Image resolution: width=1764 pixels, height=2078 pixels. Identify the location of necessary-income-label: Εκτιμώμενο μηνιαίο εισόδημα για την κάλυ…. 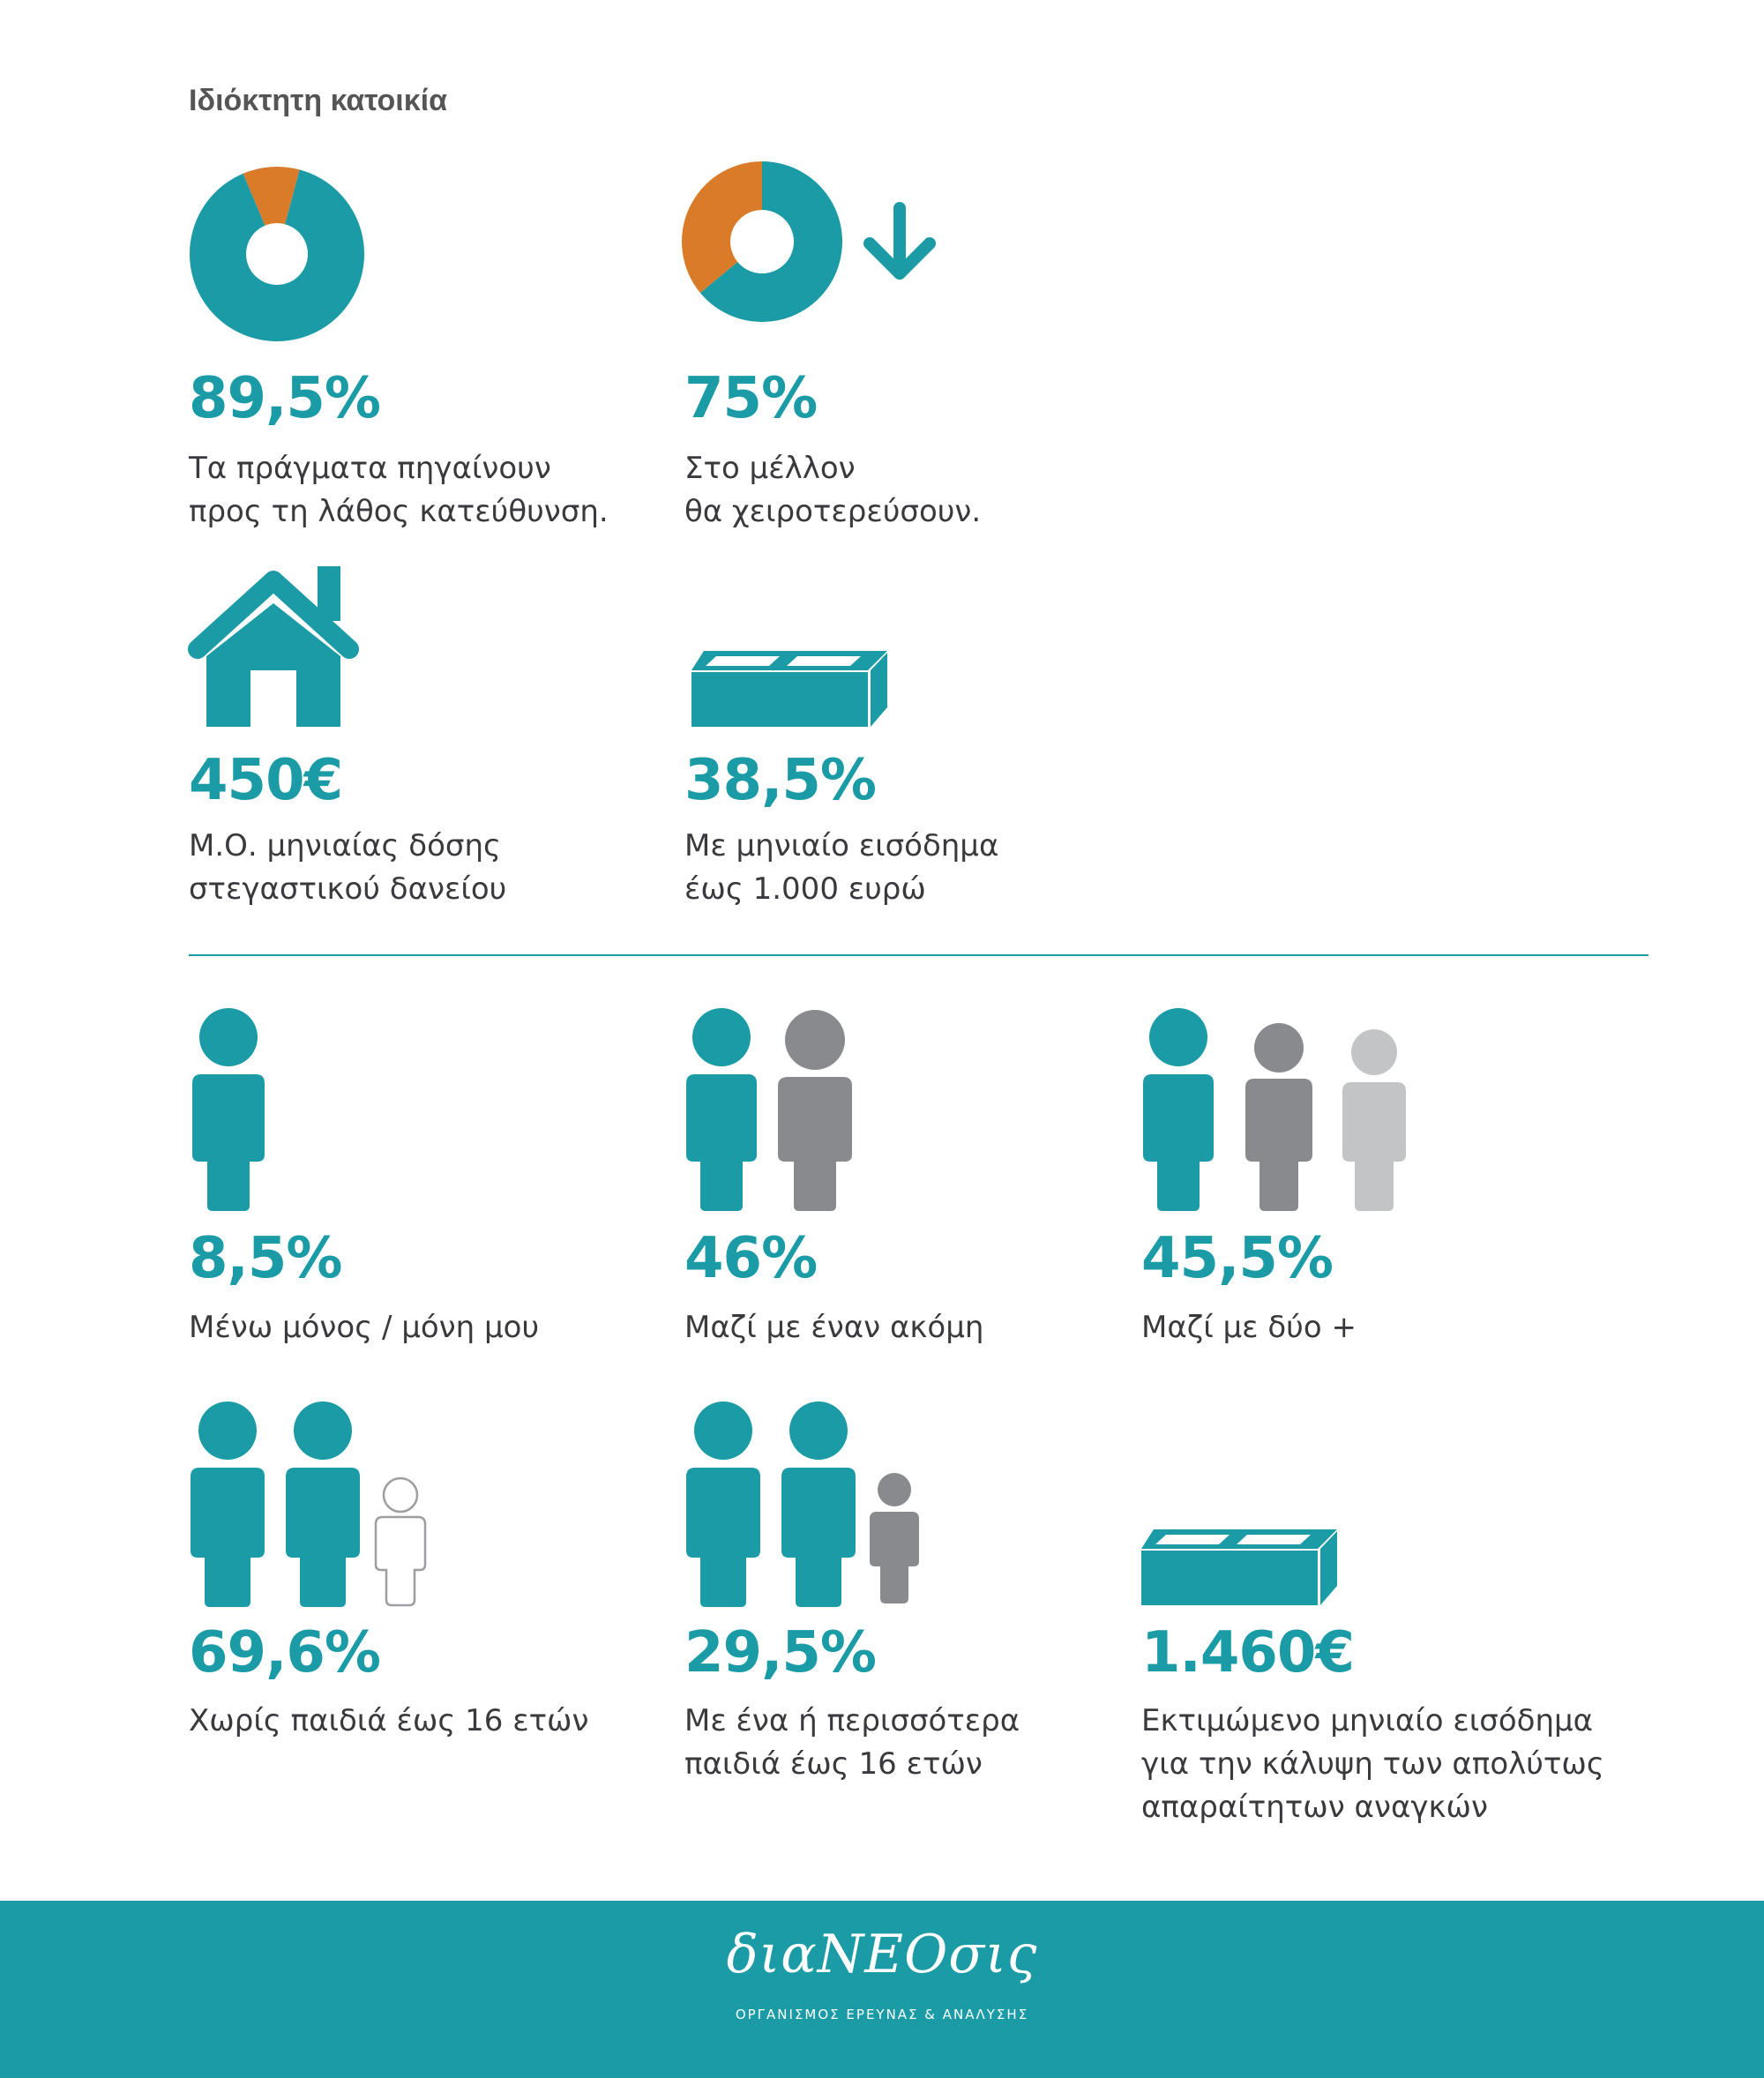
(1372, 1764).